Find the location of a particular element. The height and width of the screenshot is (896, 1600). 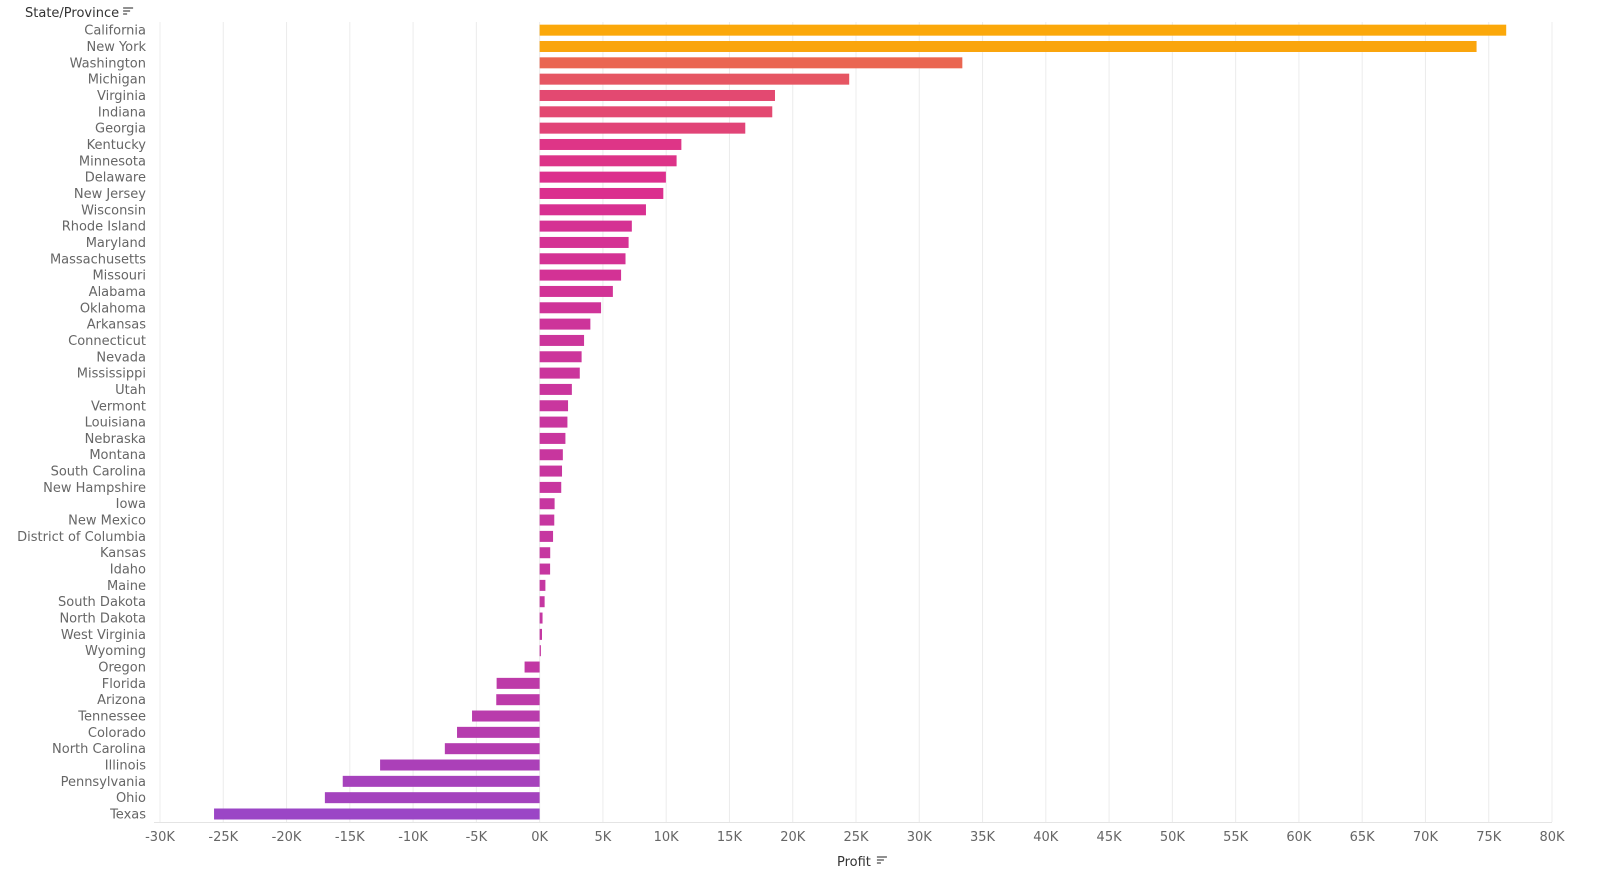

x-tick-label: -30K is located at coordinates (160, 837).